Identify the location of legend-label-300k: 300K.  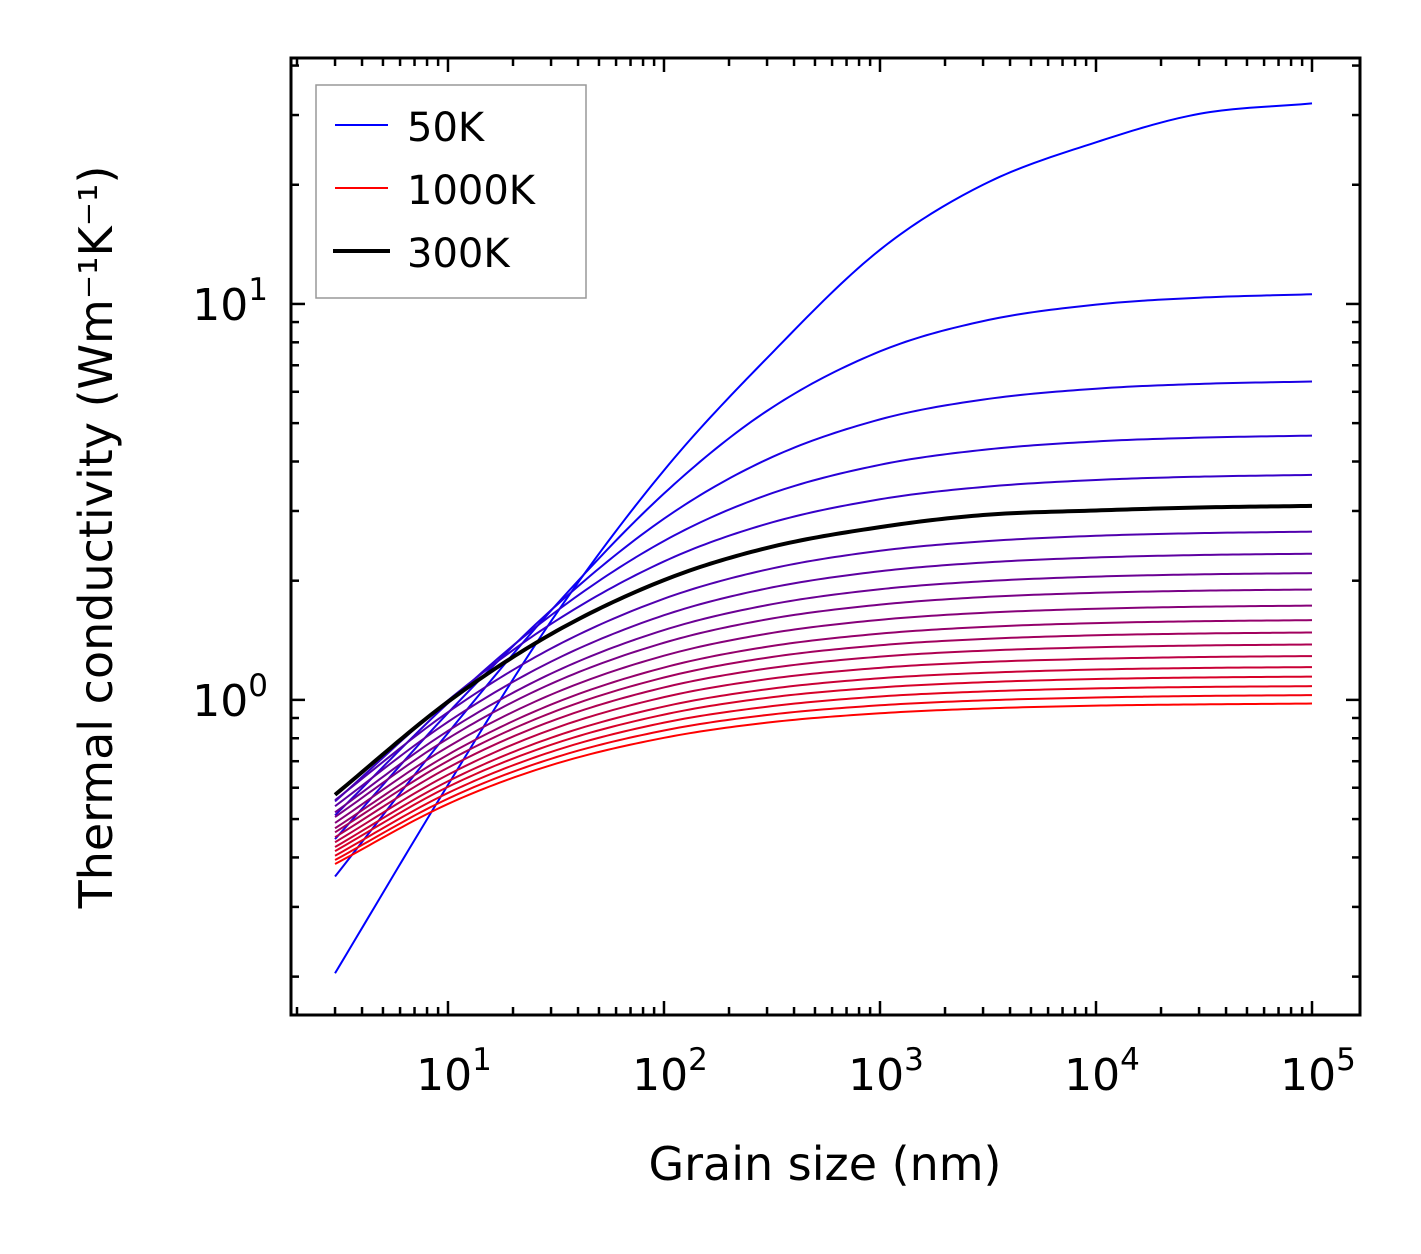
(459, 254).